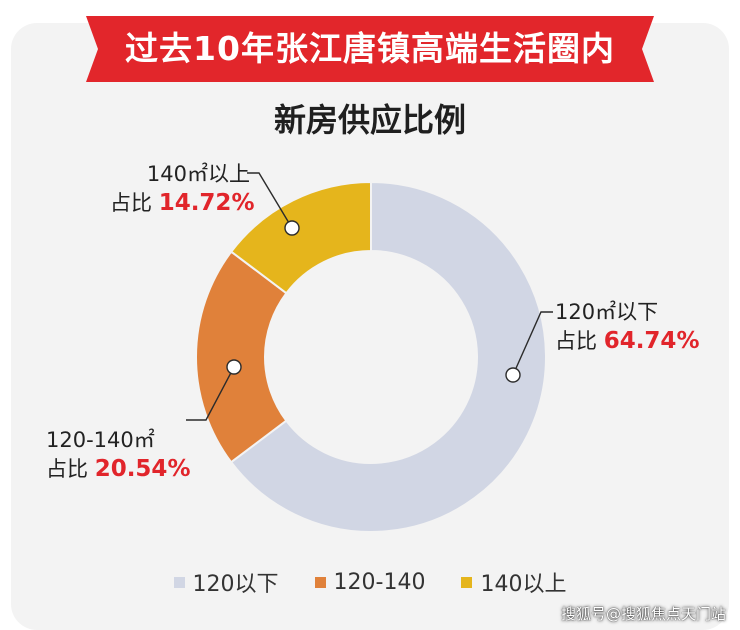  I want to click on annotation-120-below-prefix: 占比, so click(576, 341).